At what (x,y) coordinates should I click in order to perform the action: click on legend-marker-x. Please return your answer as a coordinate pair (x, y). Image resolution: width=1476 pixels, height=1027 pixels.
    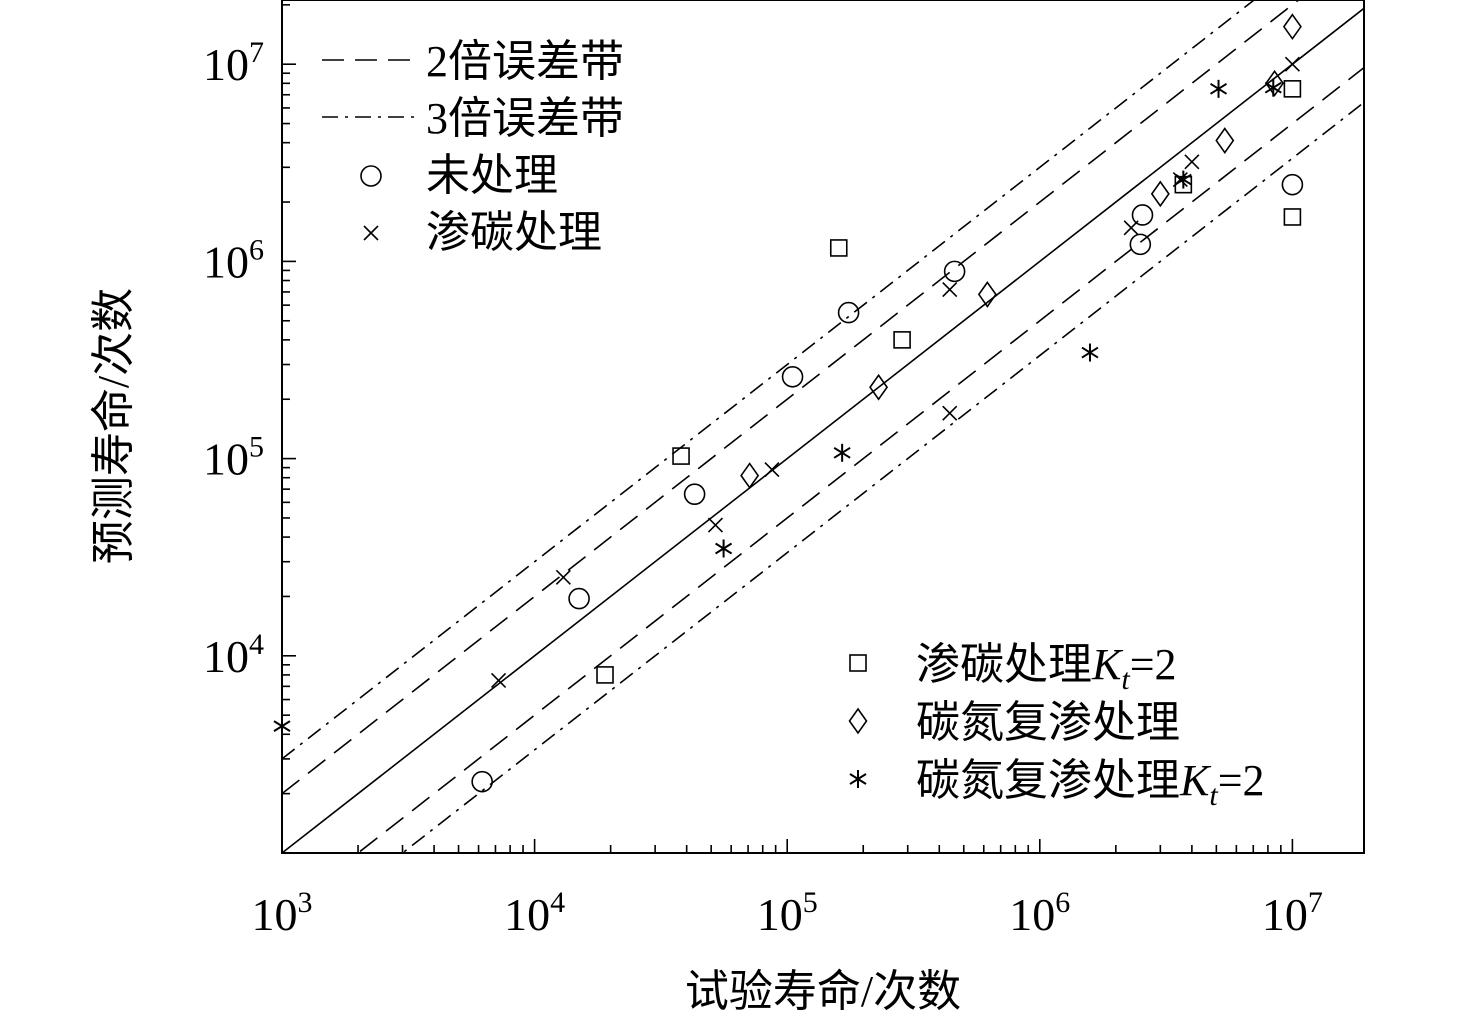
    Looking at the image, I should click on (371, 233).